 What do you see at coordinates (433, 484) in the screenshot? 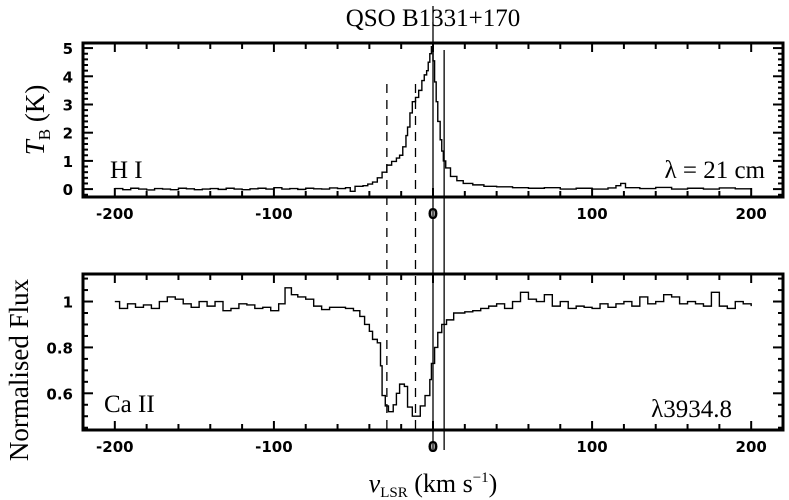
I see `x-axis-label: vLSR (km s−1)` at bounding box center [433, 484].